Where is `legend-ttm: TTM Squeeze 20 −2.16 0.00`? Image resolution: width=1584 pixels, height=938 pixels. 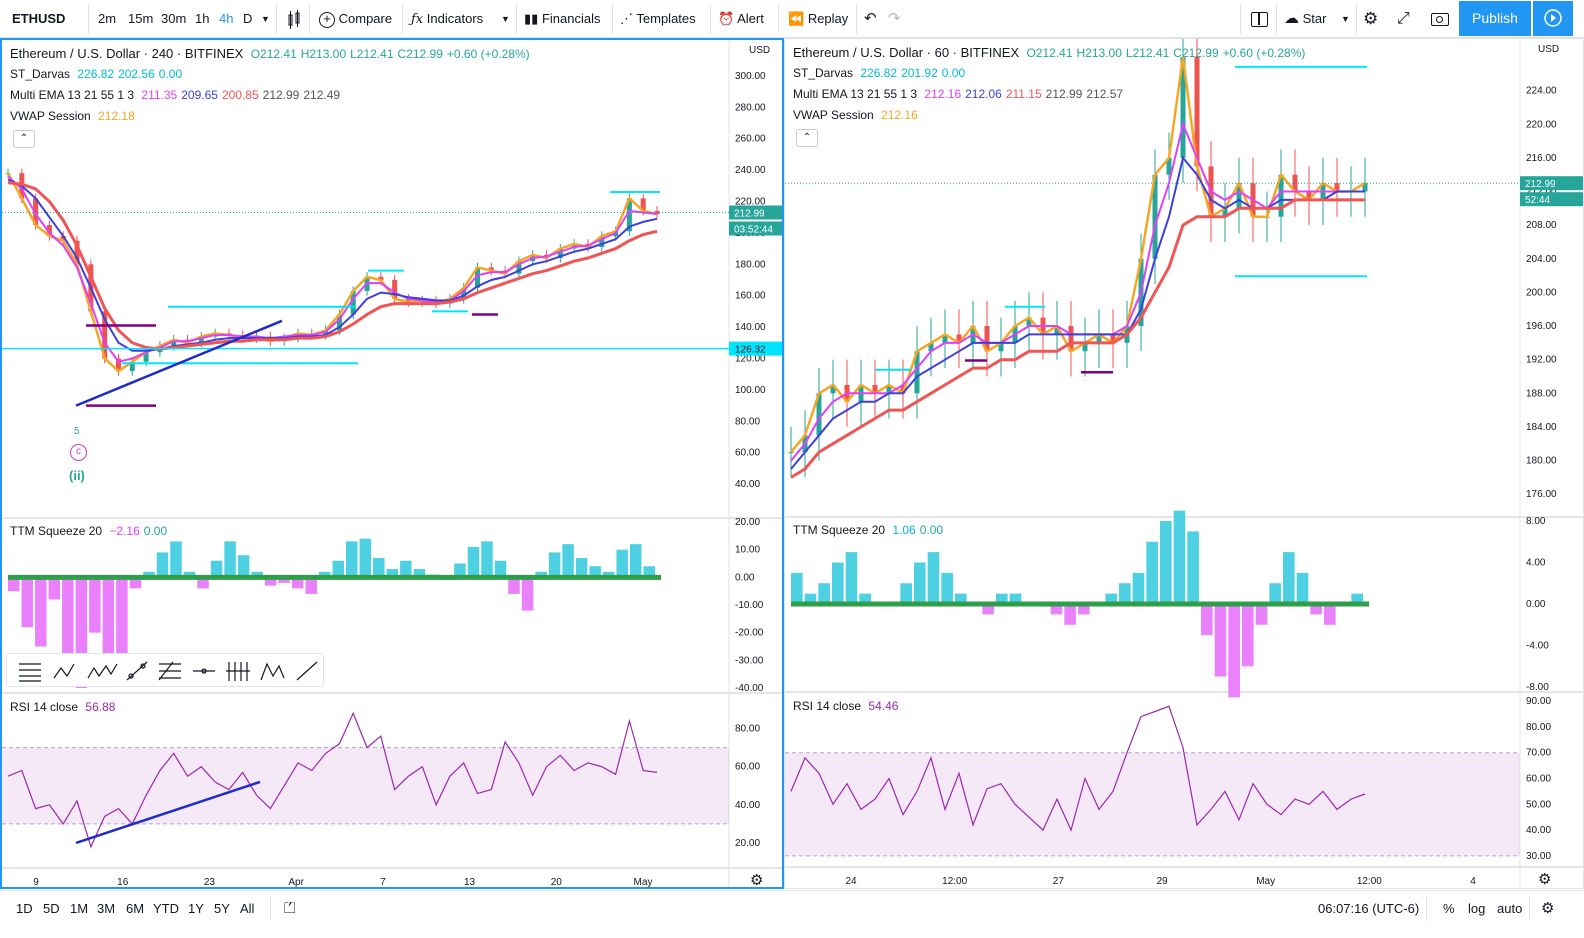
legend-ttm: TTM Squeeze 20 −2.16 0.00 is located at coordinates (90, 531).